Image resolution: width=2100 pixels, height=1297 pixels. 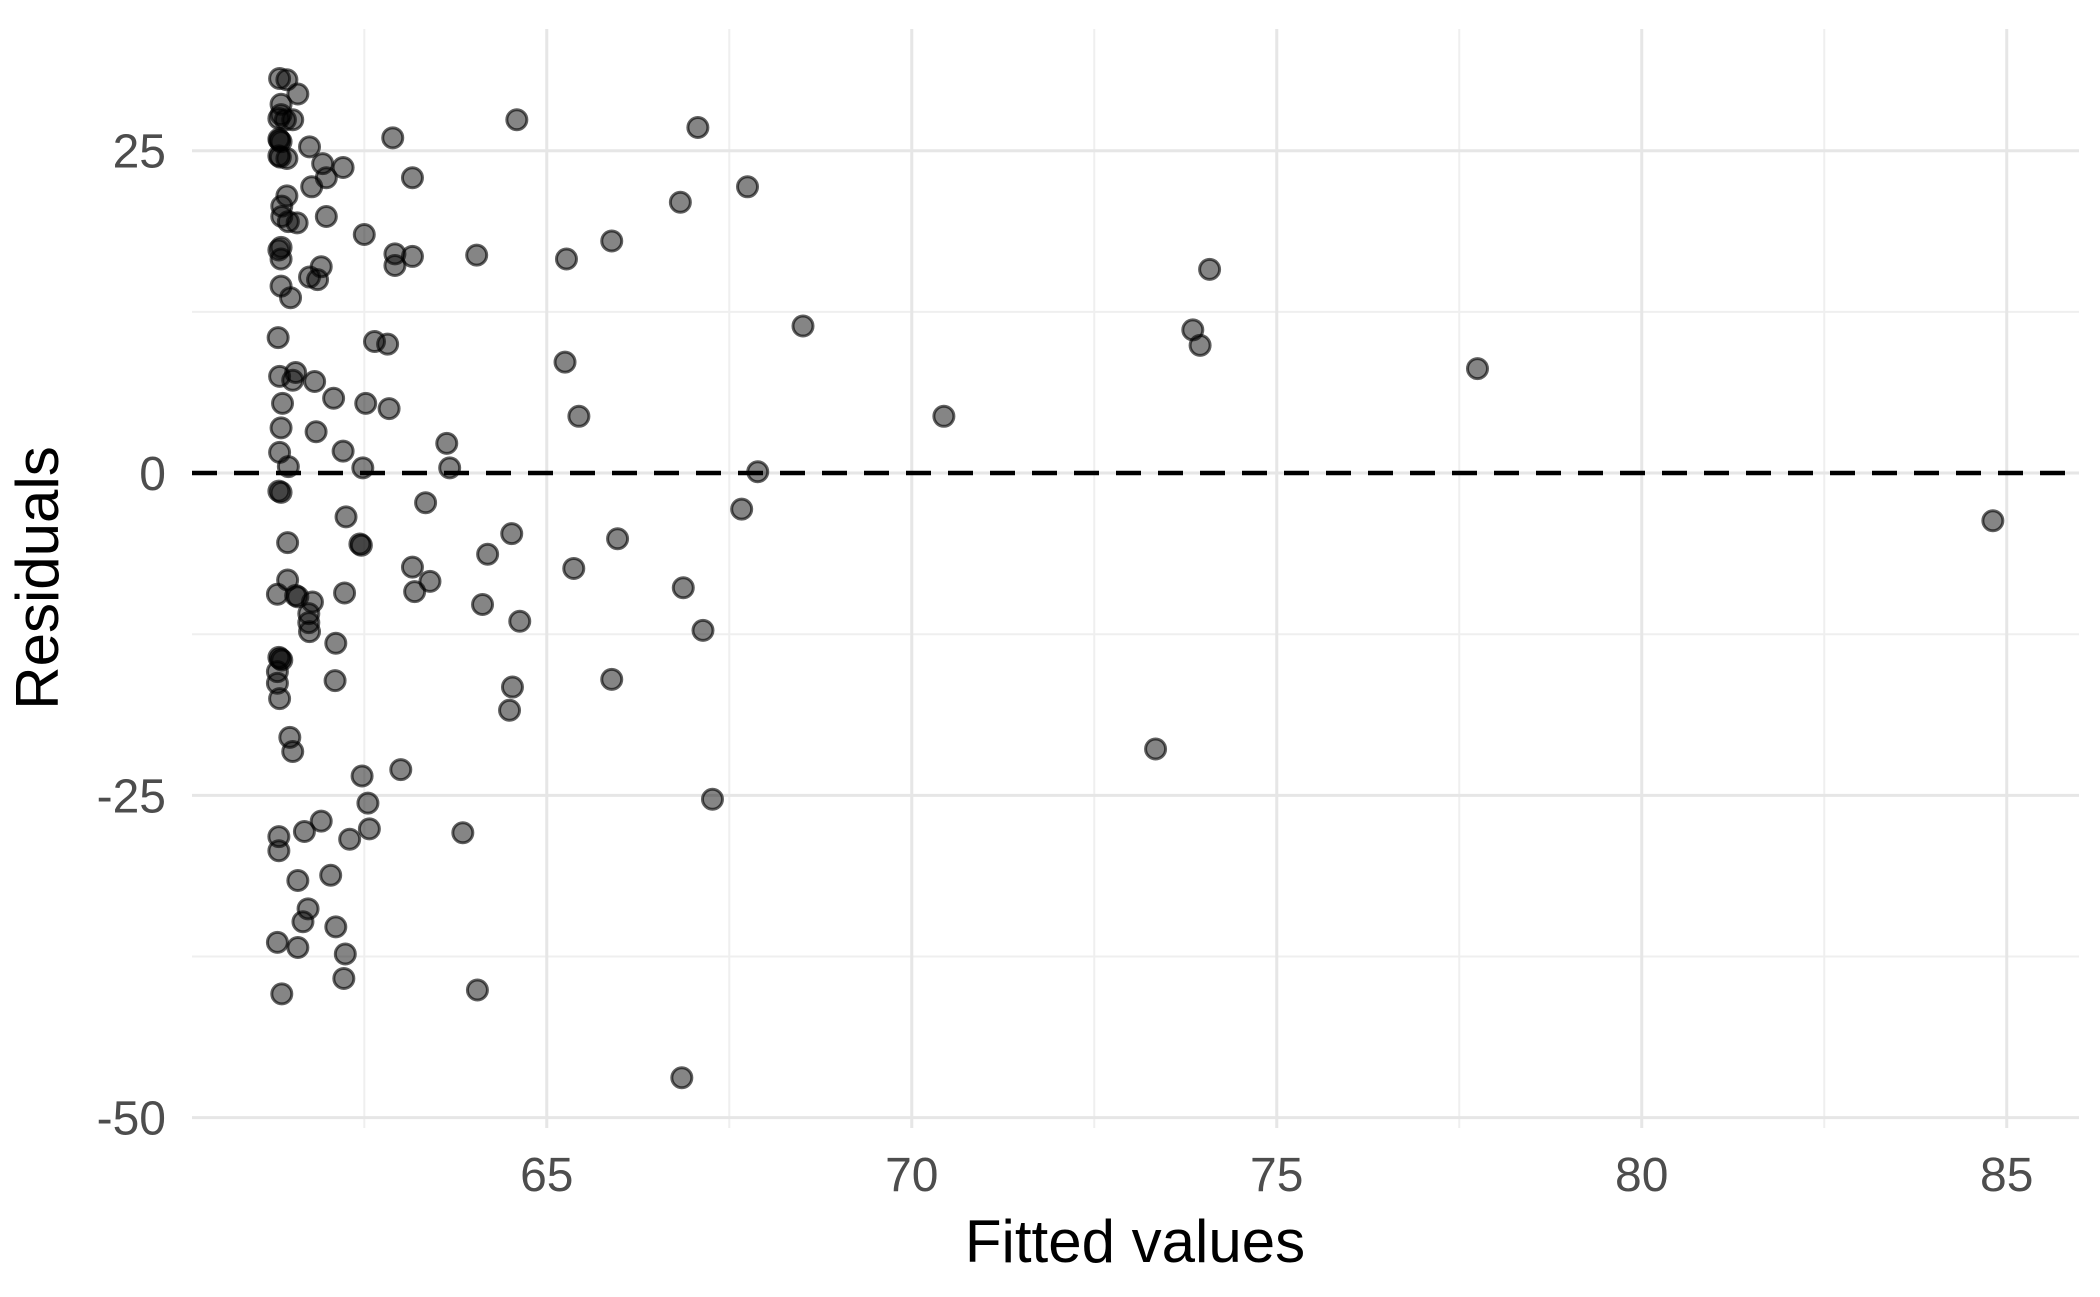 I want to click on x-axis-tick-labels: 65 70 75 80 85, so click(x=1276, y=1175).